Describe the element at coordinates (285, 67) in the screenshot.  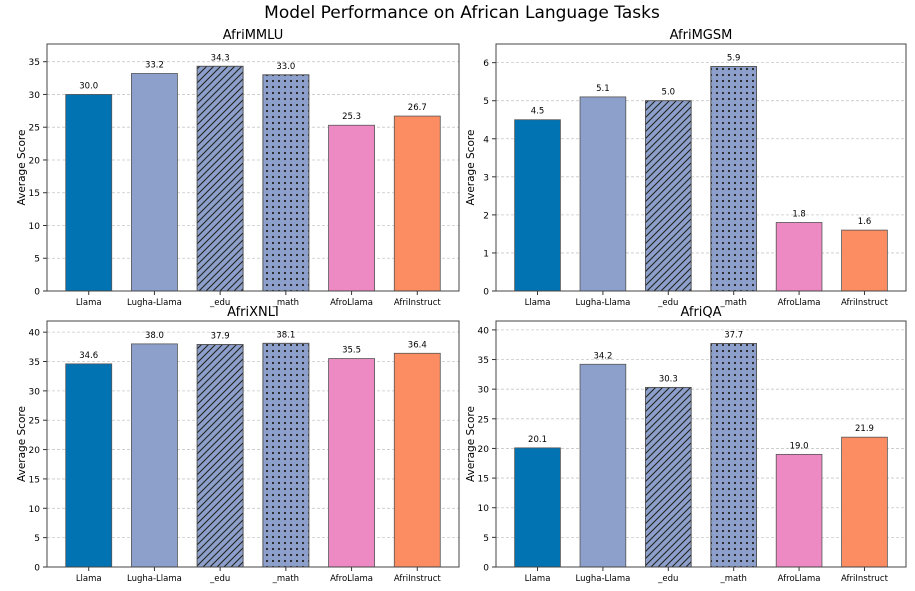
I see `data-label: 33.0` at that location.